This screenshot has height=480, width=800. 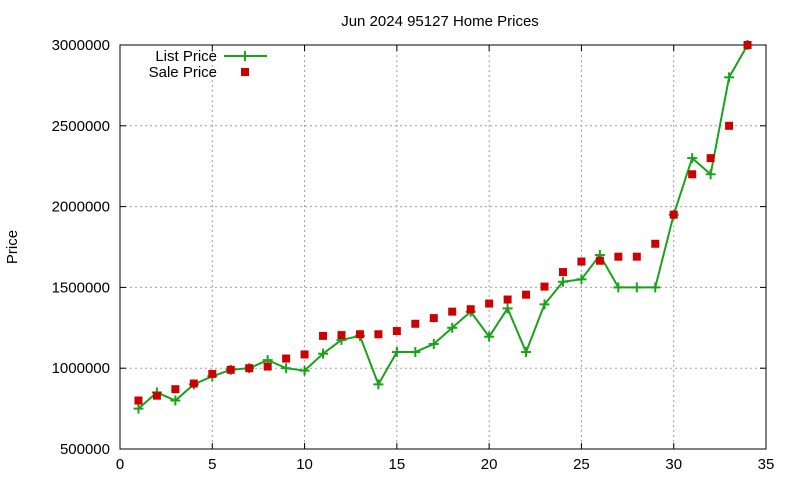 I want to click on legend-square-marker, so click(x=245, y=72).